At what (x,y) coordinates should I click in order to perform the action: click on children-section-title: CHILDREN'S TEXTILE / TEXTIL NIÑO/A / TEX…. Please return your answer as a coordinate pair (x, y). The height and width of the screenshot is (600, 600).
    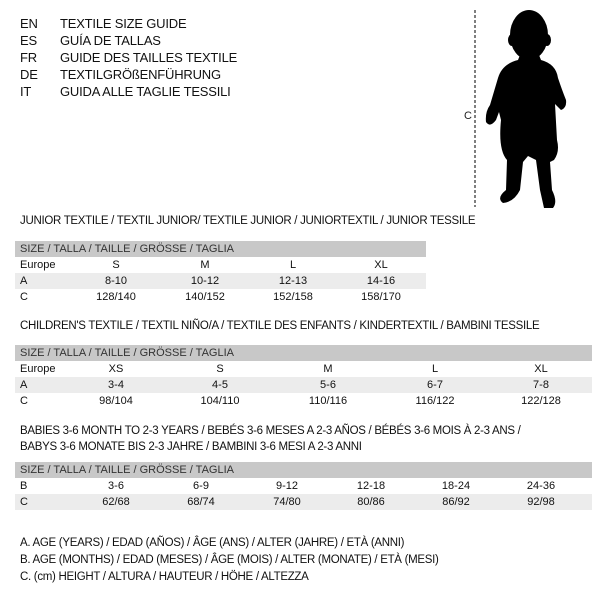
    Looking at the image, I should click on (280, 326).